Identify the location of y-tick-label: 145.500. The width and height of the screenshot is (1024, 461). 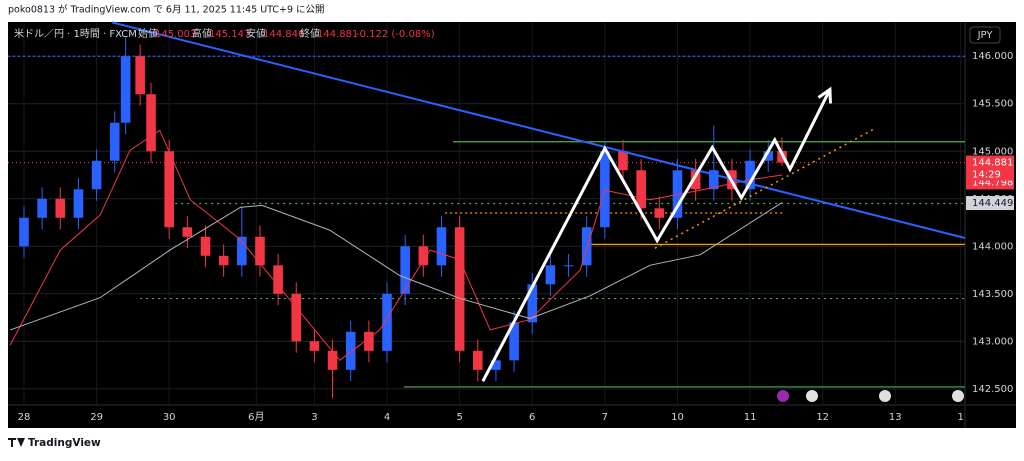
(992, 104).